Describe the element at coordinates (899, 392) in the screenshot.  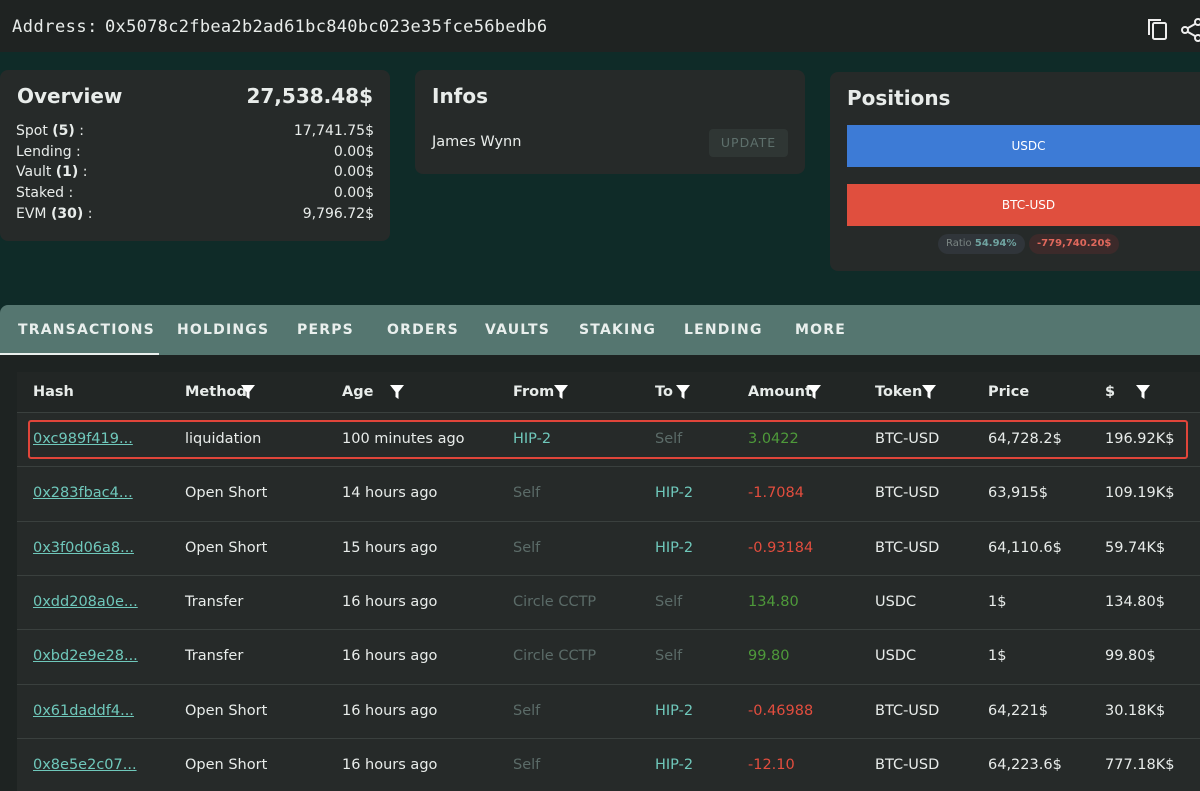
I see `column-header: Token` at that location.